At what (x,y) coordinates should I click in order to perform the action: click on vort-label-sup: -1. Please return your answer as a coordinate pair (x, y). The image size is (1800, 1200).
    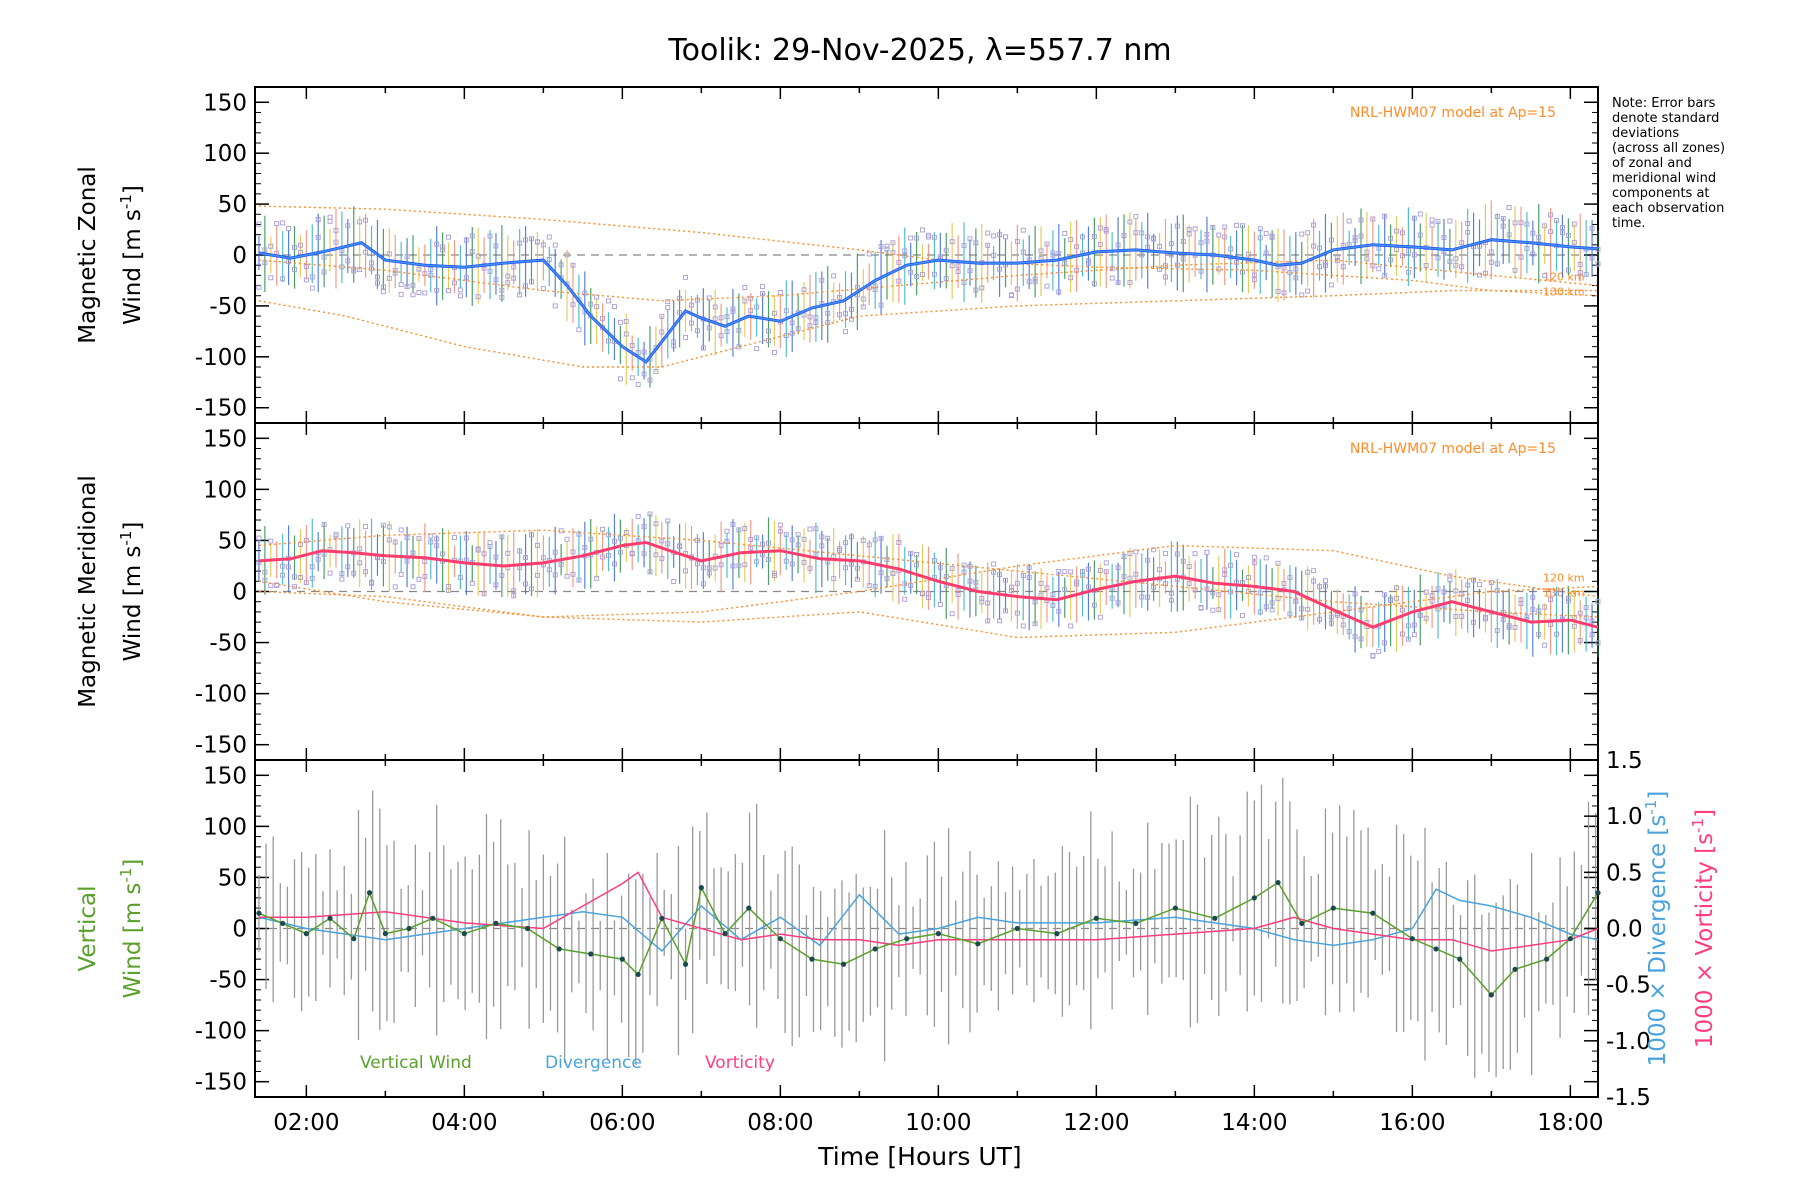
    Looking at the image, I should click on (1698, 825).